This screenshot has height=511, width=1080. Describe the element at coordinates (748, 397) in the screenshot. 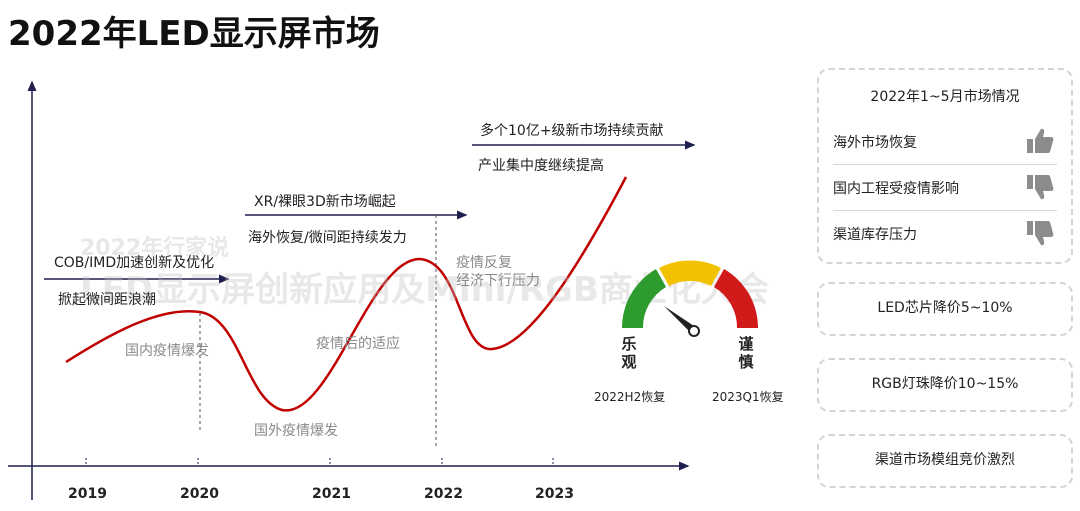

I see `gauge-right-note: 2023Q1恢复` at that location.